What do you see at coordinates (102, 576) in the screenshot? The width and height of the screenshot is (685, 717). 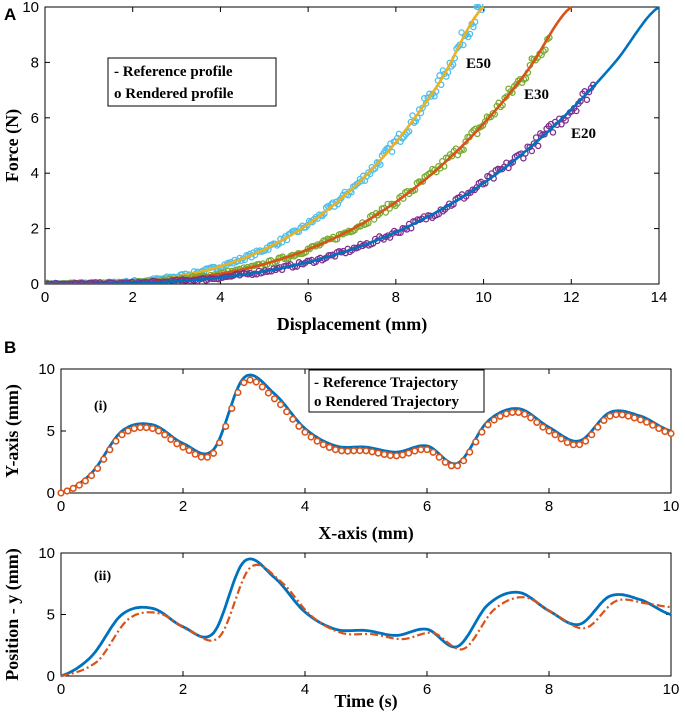 I see `subplot-tag-ii: (ii)` at bounding box center [102, 576].